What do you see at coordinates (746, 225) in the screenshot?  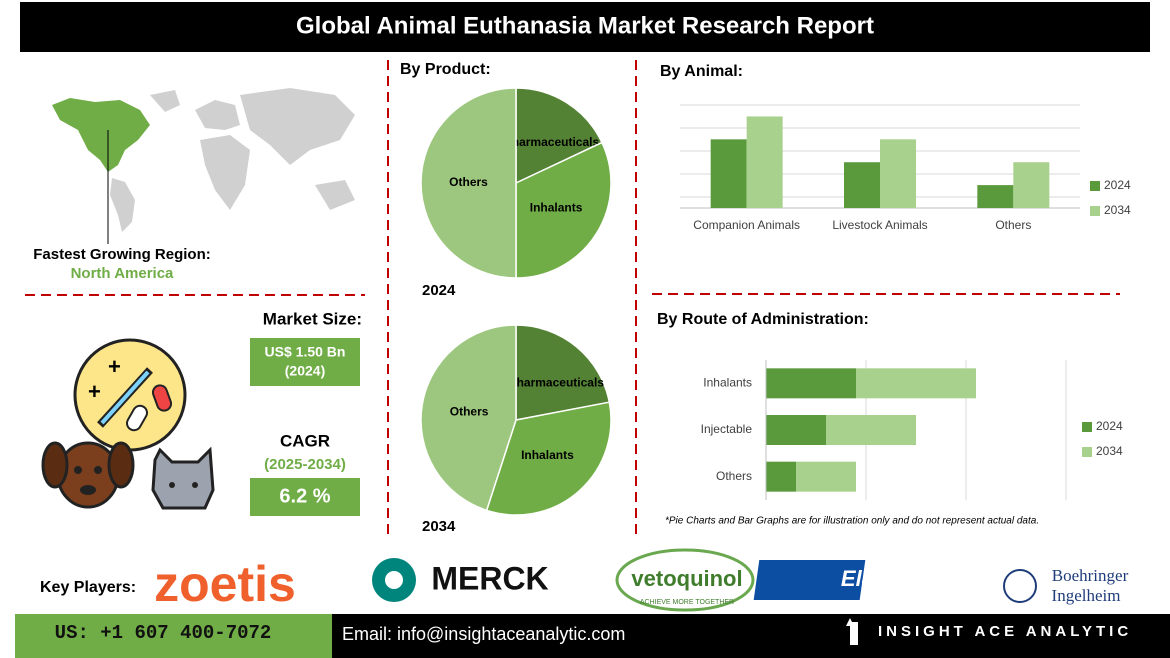 I see `x-tick-label: Companion Animals` at bounding box center [746, 225].